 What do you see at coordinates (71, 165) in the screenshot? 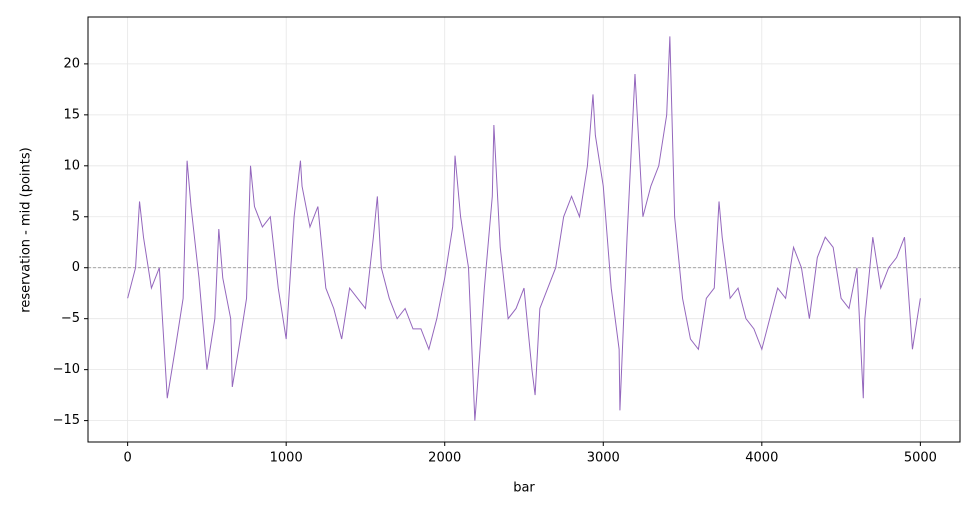
I see `y-tick-label: 10` at bounding box center [71, 165].